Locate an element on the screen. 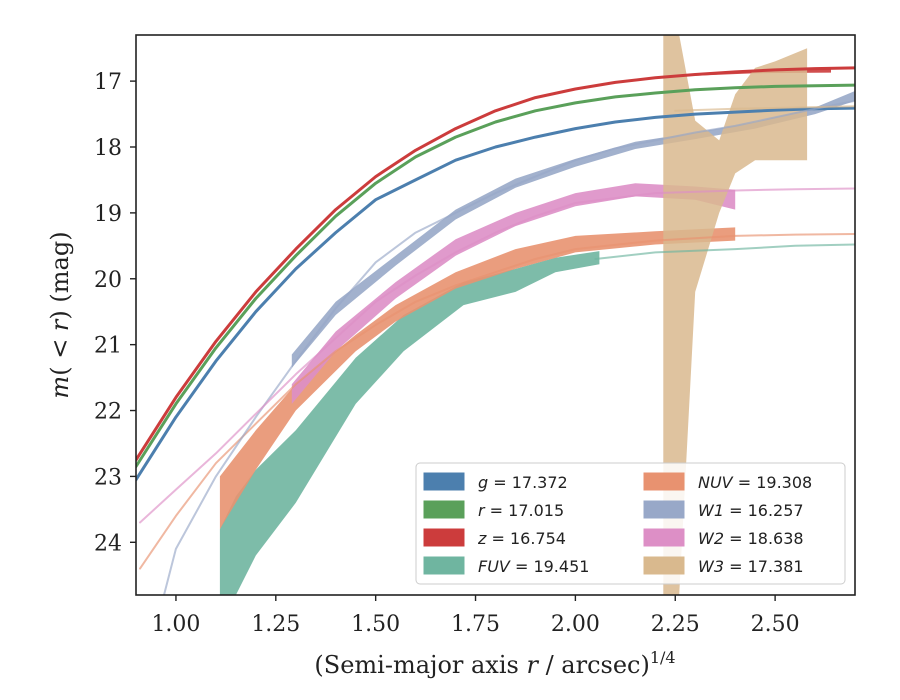 Image resolution: width=900 pixels, height=700 pixels. legend-swatch-r is located at coordinates (444, 509).